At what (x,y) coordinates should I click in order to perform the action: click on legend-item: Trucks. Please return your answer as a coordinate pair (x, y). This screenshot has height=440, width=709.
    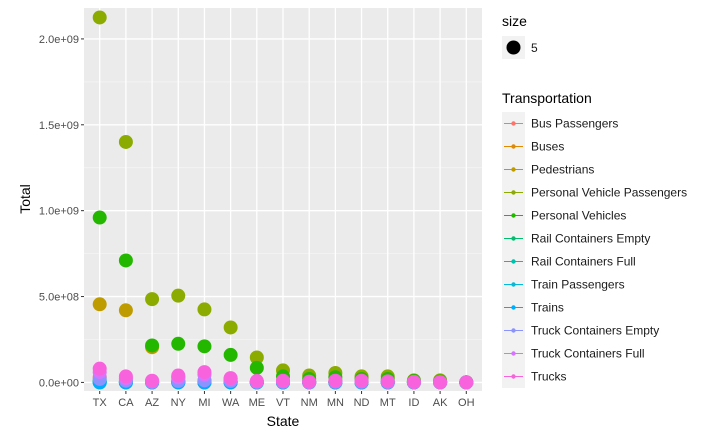
    Looking at the image, I should click on (534, 376).